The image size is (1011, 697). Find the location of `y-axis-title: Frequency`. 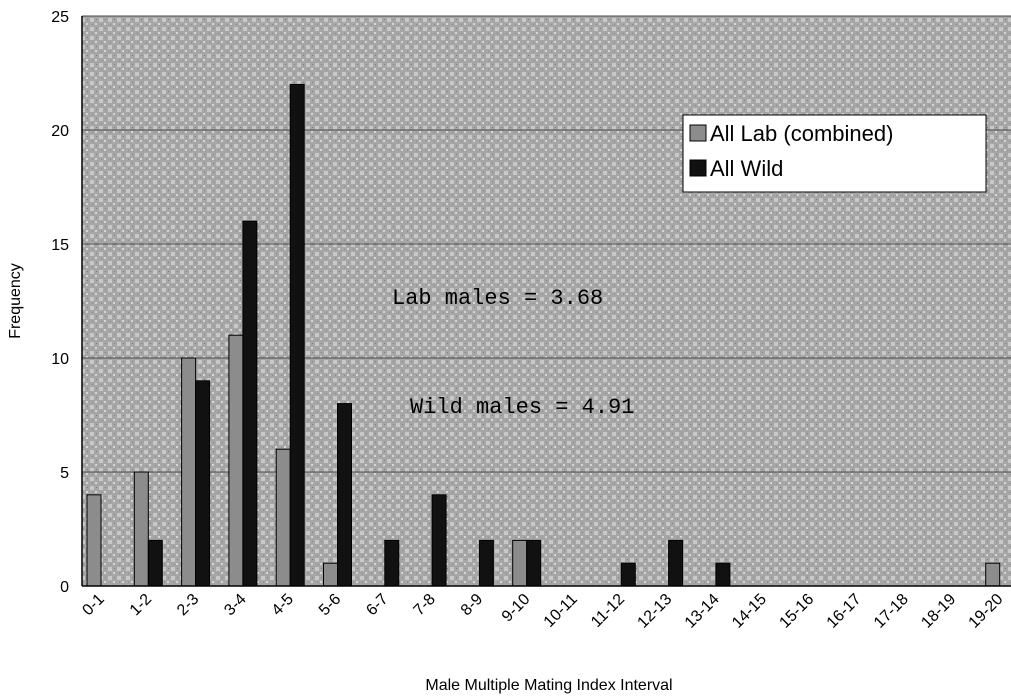

y-axis-title: Frequency is located at coordinates (15, 301).